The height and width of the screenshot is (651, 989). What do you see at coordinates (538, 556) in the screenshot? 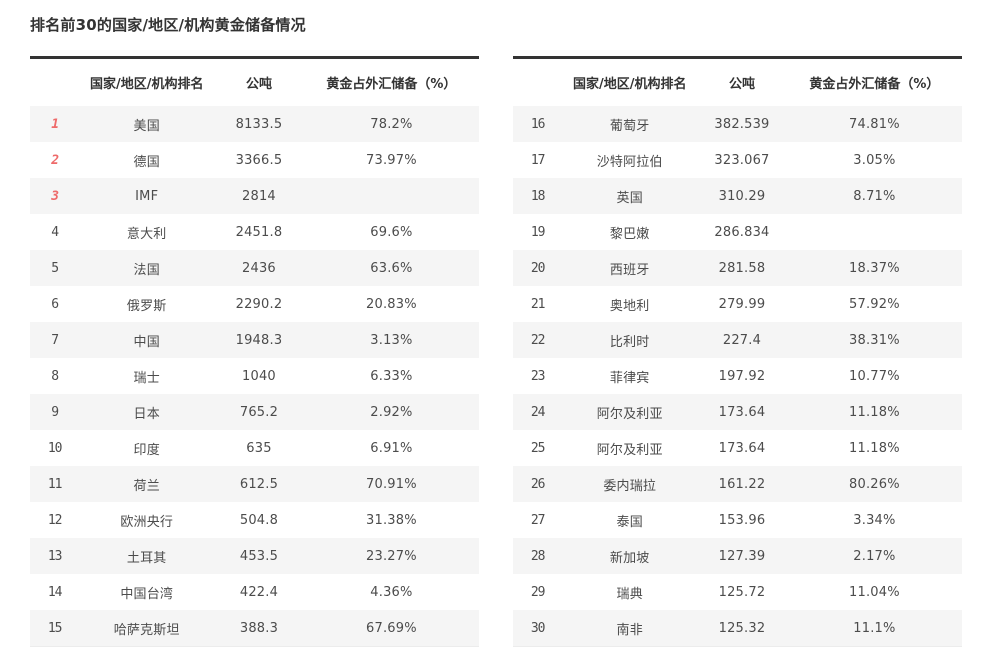
I see `rank-cell: 28` at bounding box center [538, 556].